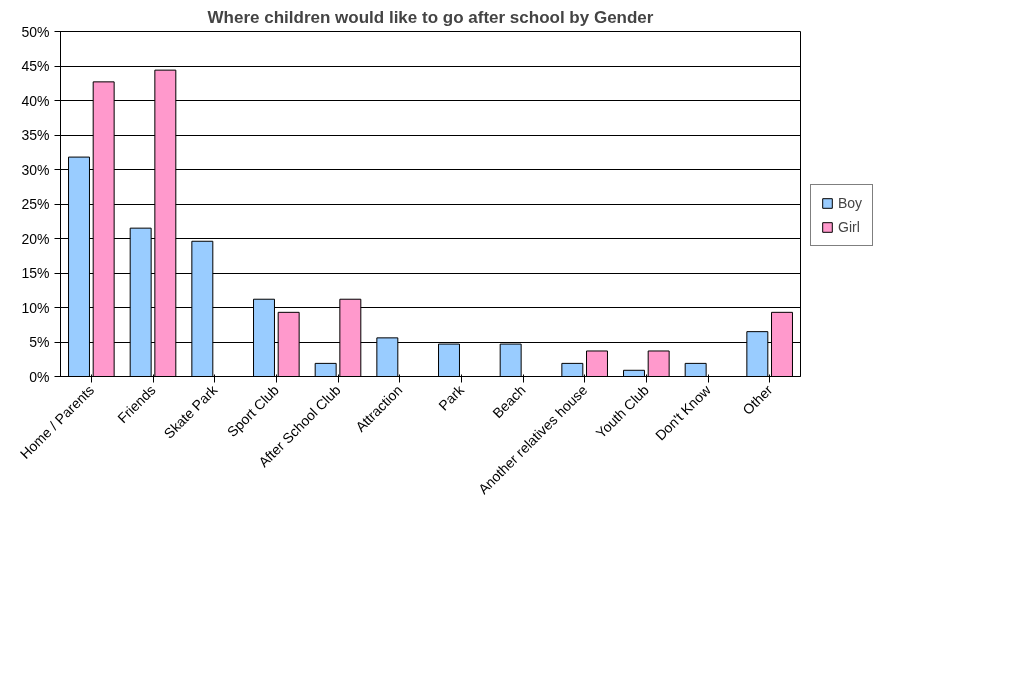 The width and height of the screenshot is (1012, 680). I want to click on y-tick-label: 45%, so click(35, 66).